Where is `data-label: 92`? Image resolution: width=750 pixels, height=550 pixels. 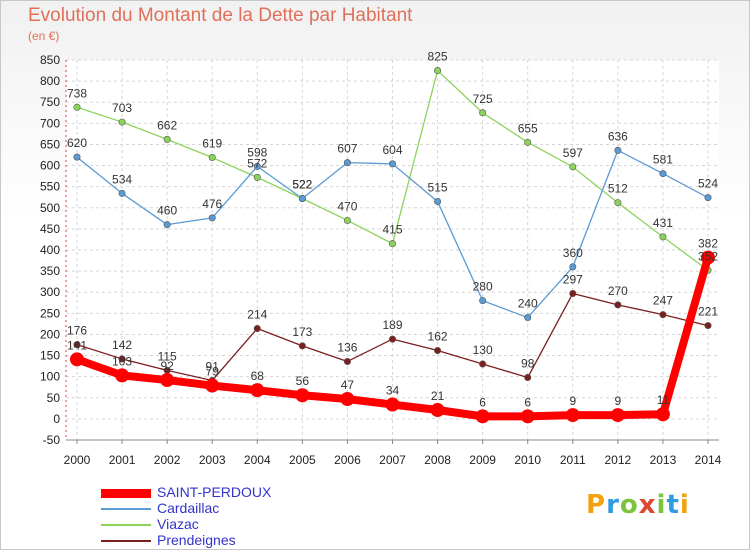
data-label: 92 is located at coordinates (167, 366).